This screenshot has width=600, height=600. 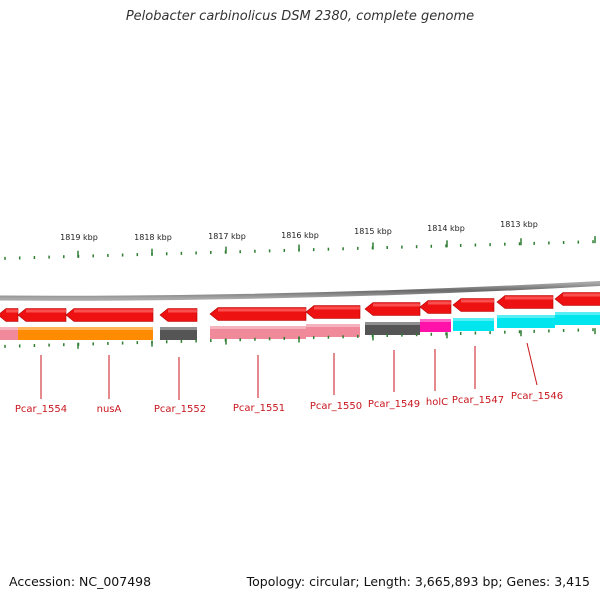 What do you see at coordinates (300, 248) in the screenshot?
I see `outer-tick-marks` at bounding box center [300, 248].